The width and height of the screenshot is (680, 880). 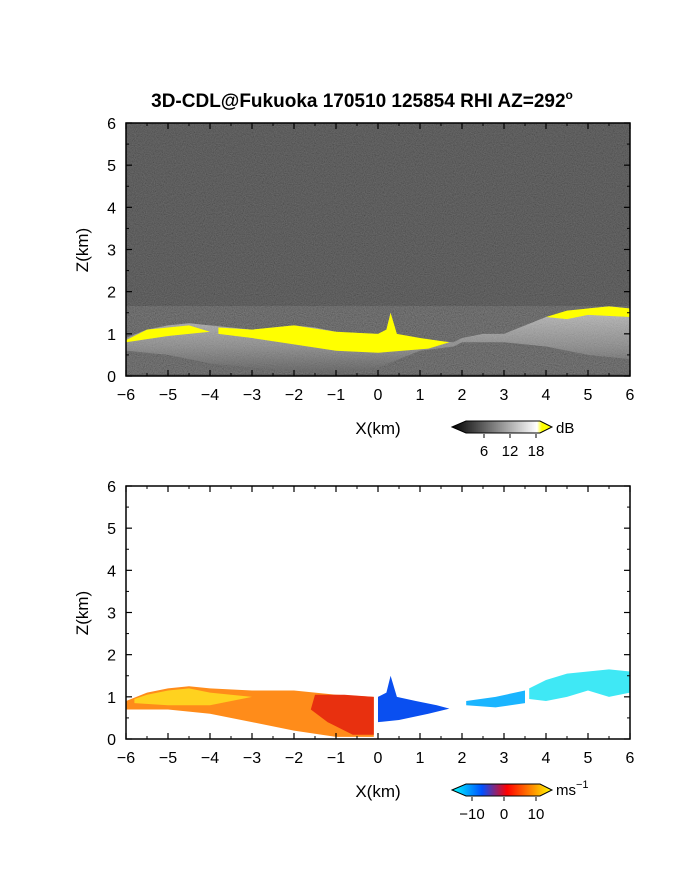 I want to click on y-axis-title-1: Z(km), so click(x=82, y=250).